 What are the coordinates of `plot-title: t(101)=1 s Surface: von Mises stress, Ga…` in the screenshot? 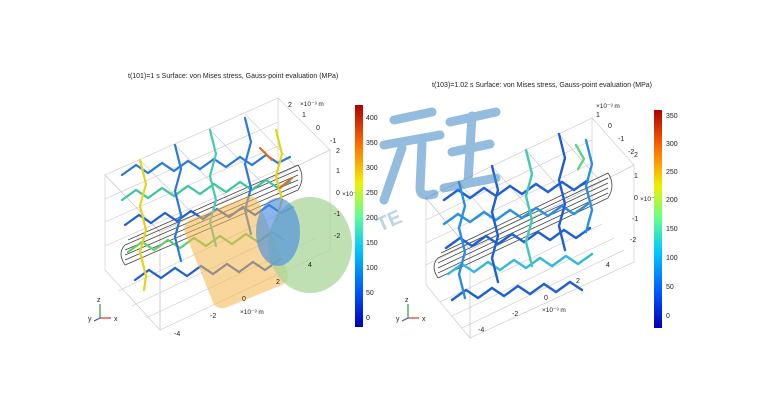 It's located at (233, 76).